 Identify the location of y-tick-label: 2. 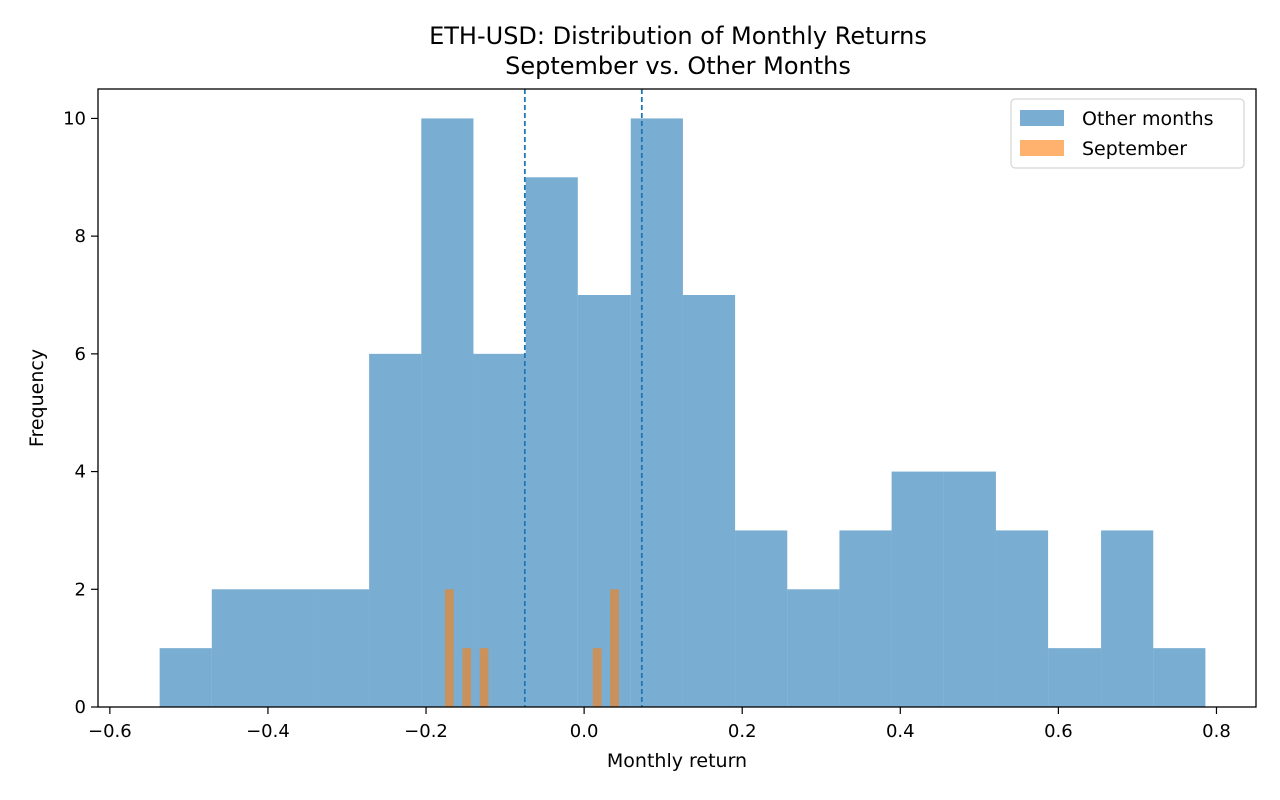
(80, 589).